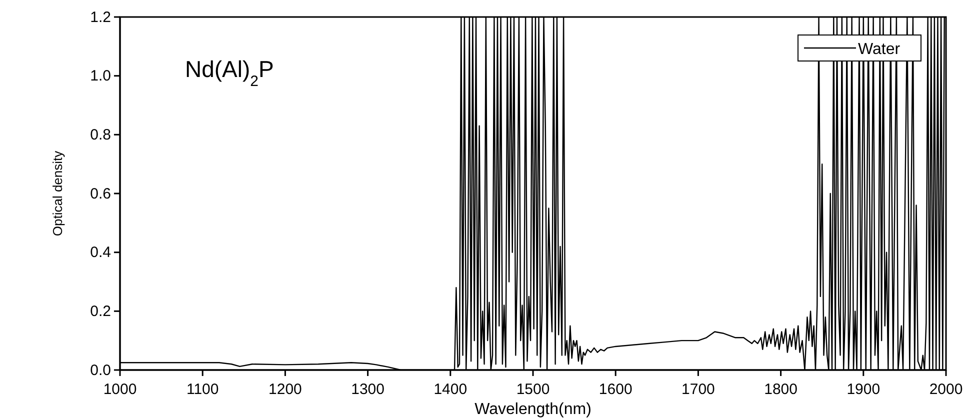 Image resolution: width=973 pixels, height=418 pixels. Describe the element at coordinates (120, 389) in the screenshot. I see `x-tick-label: 1000` at that location.